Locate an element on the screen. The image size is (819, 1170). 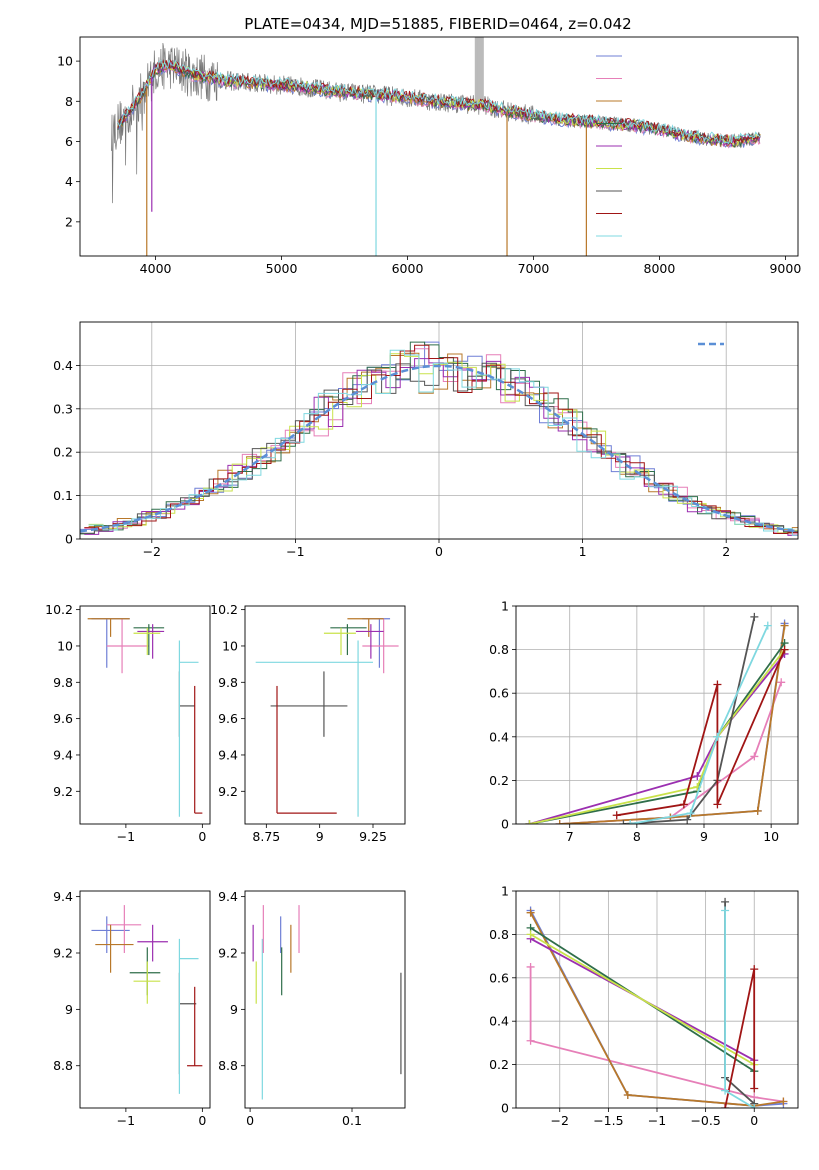
x-tick-label: 7 is located at coordinates (570, 836).